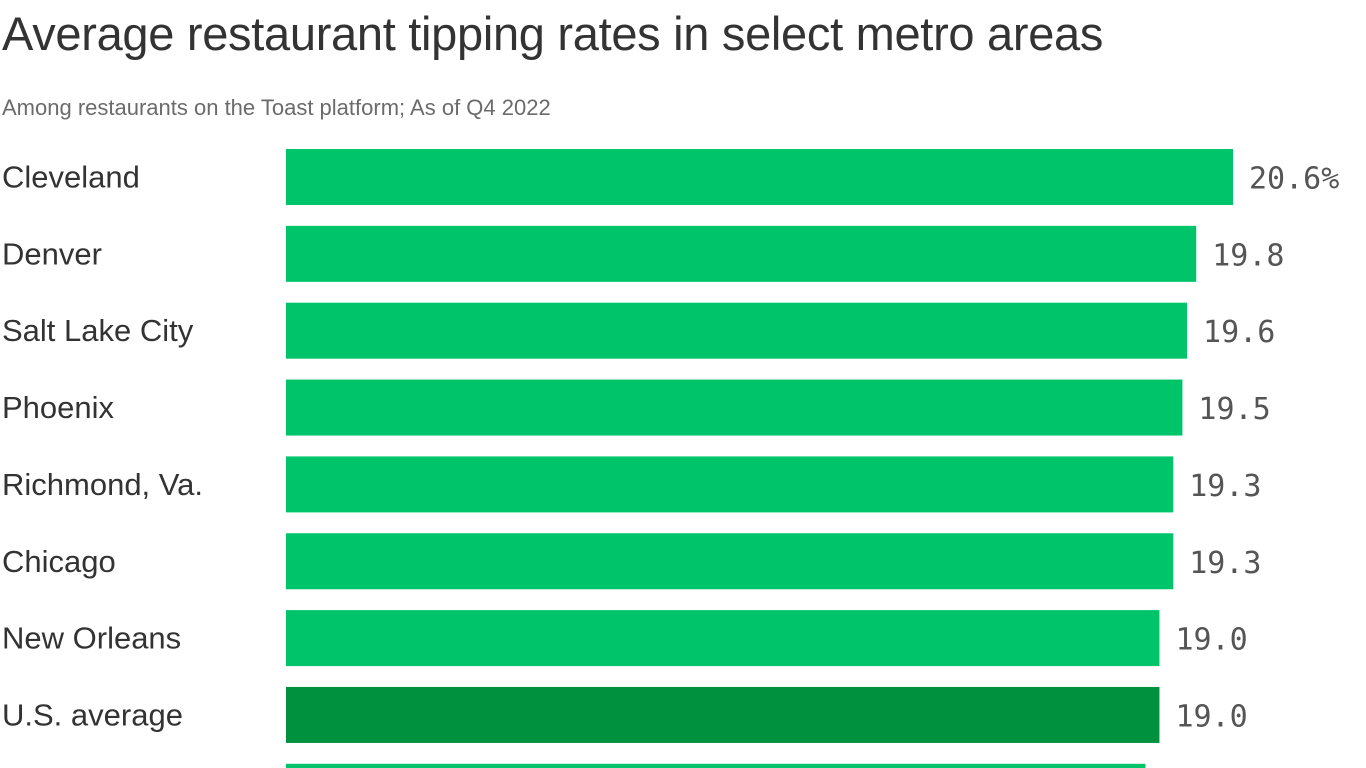  Describe the element at coordinates (737, 330) in the screenshot. I see `bar-salt-lake-city` at that location.